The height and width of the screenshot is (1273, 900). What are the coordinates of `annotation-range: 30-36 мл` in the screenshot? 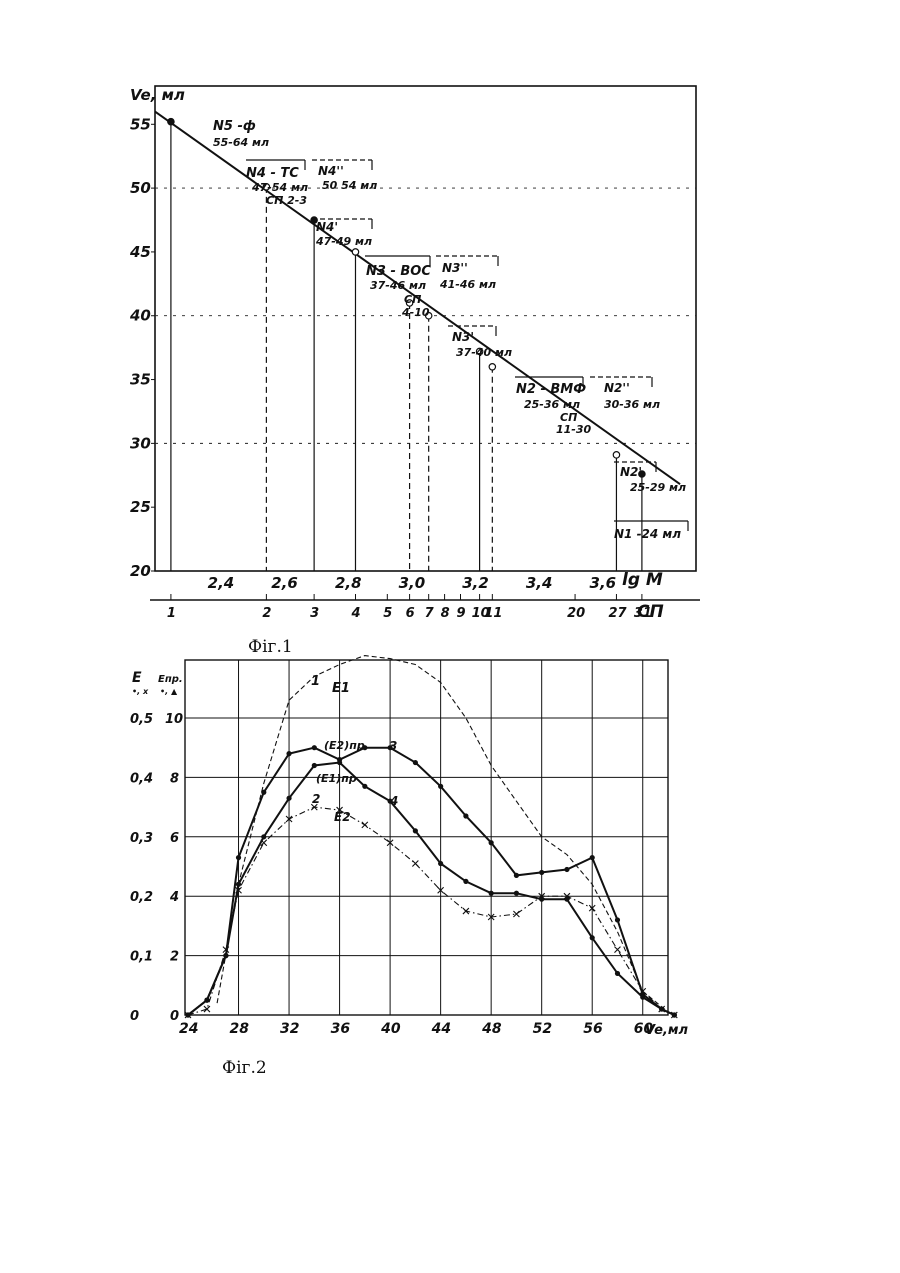 It's located at (632, 404).